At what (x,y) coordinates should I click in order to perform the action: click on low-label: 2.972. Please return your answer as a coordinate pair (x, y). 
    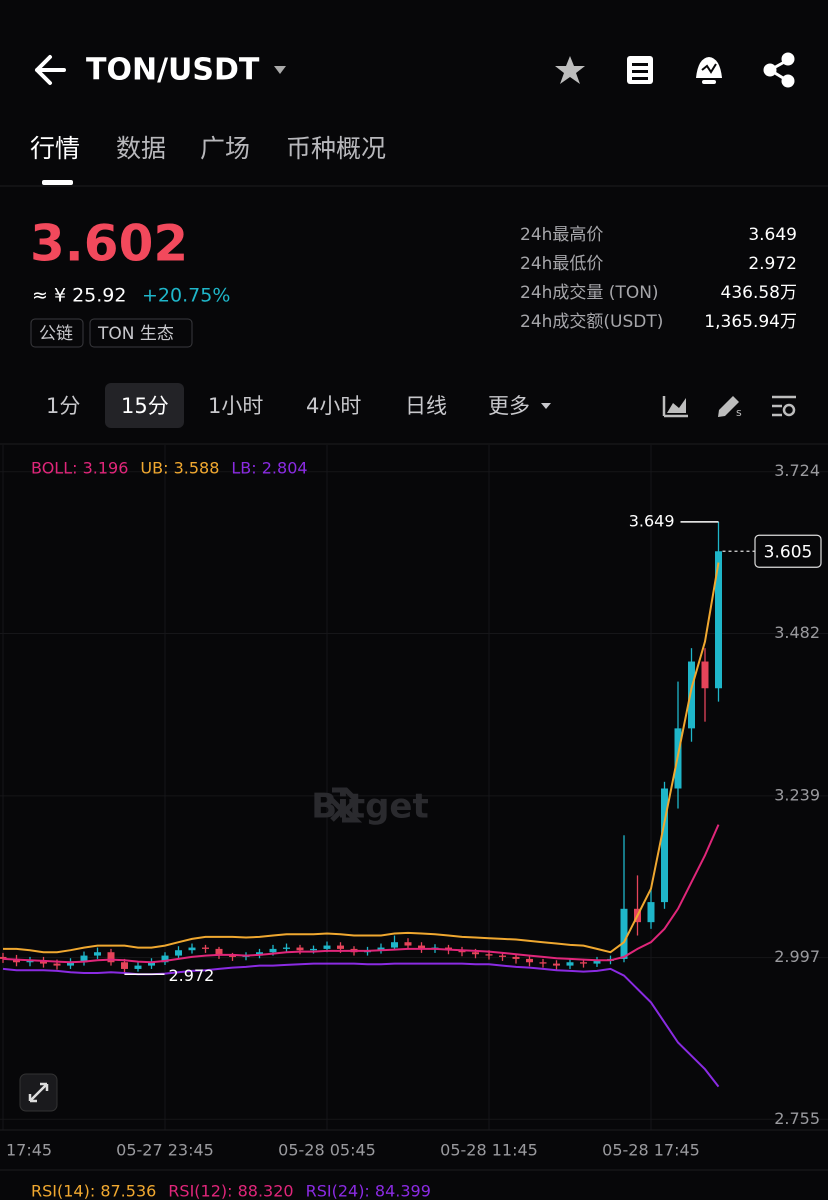
    Looking at the image, I should click on (192, 975).